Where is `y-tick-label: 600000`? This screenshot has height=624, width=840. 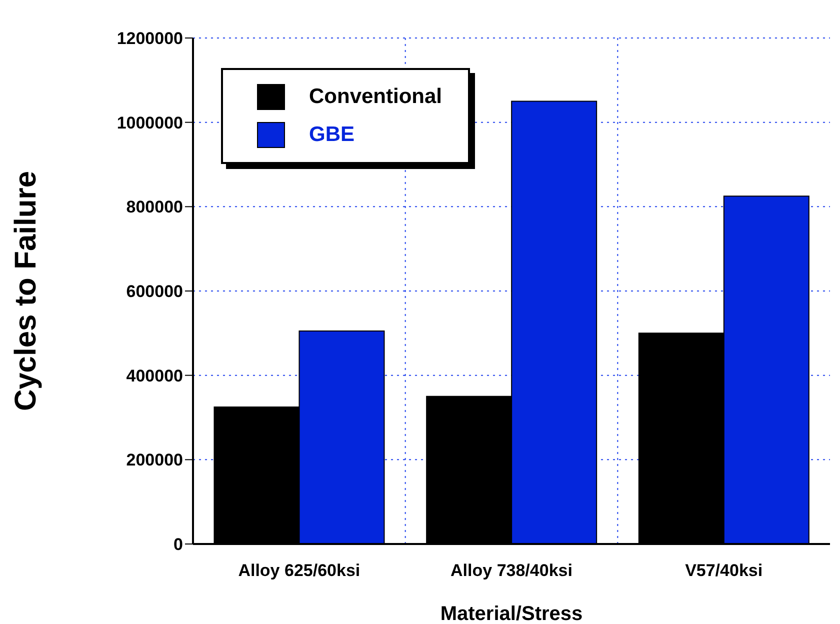 y-tick-label: 600000 is located at coordinates (154, 292).